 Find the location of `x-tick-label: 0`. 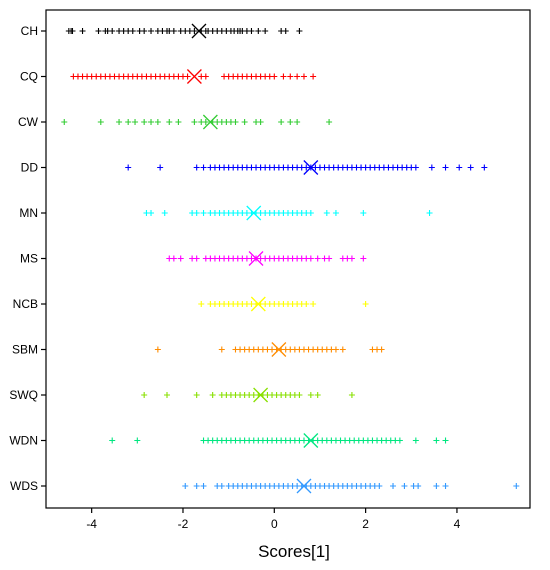

x-tick-label: 0 is located at coordinates (274, 524).